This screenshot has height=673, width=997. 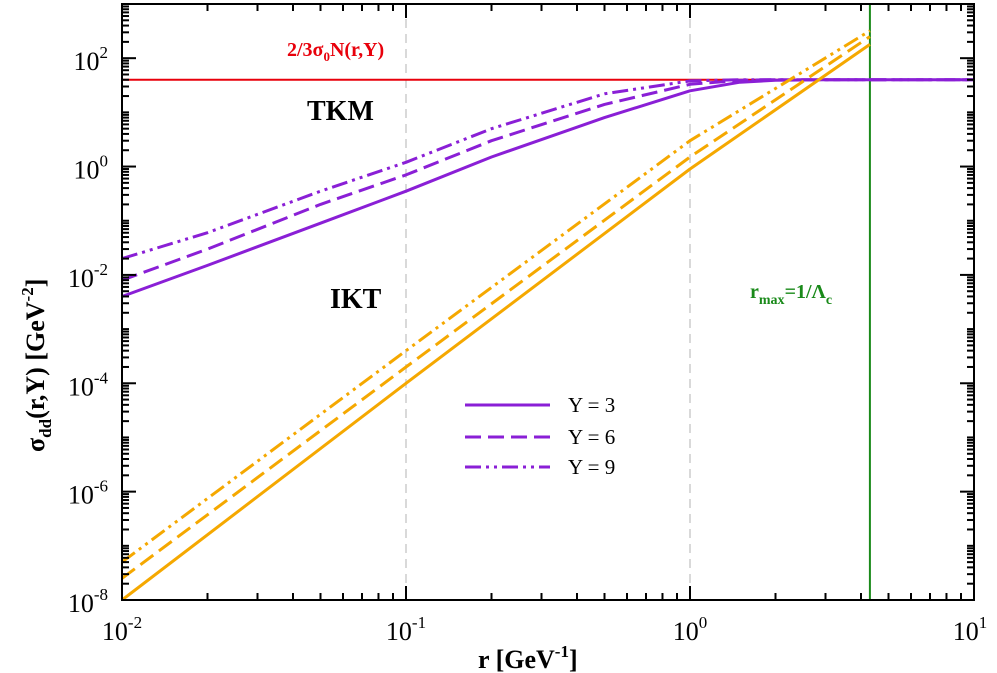 I want to click on legend-label-y6: Y = 6, so click(x=591, y=437).